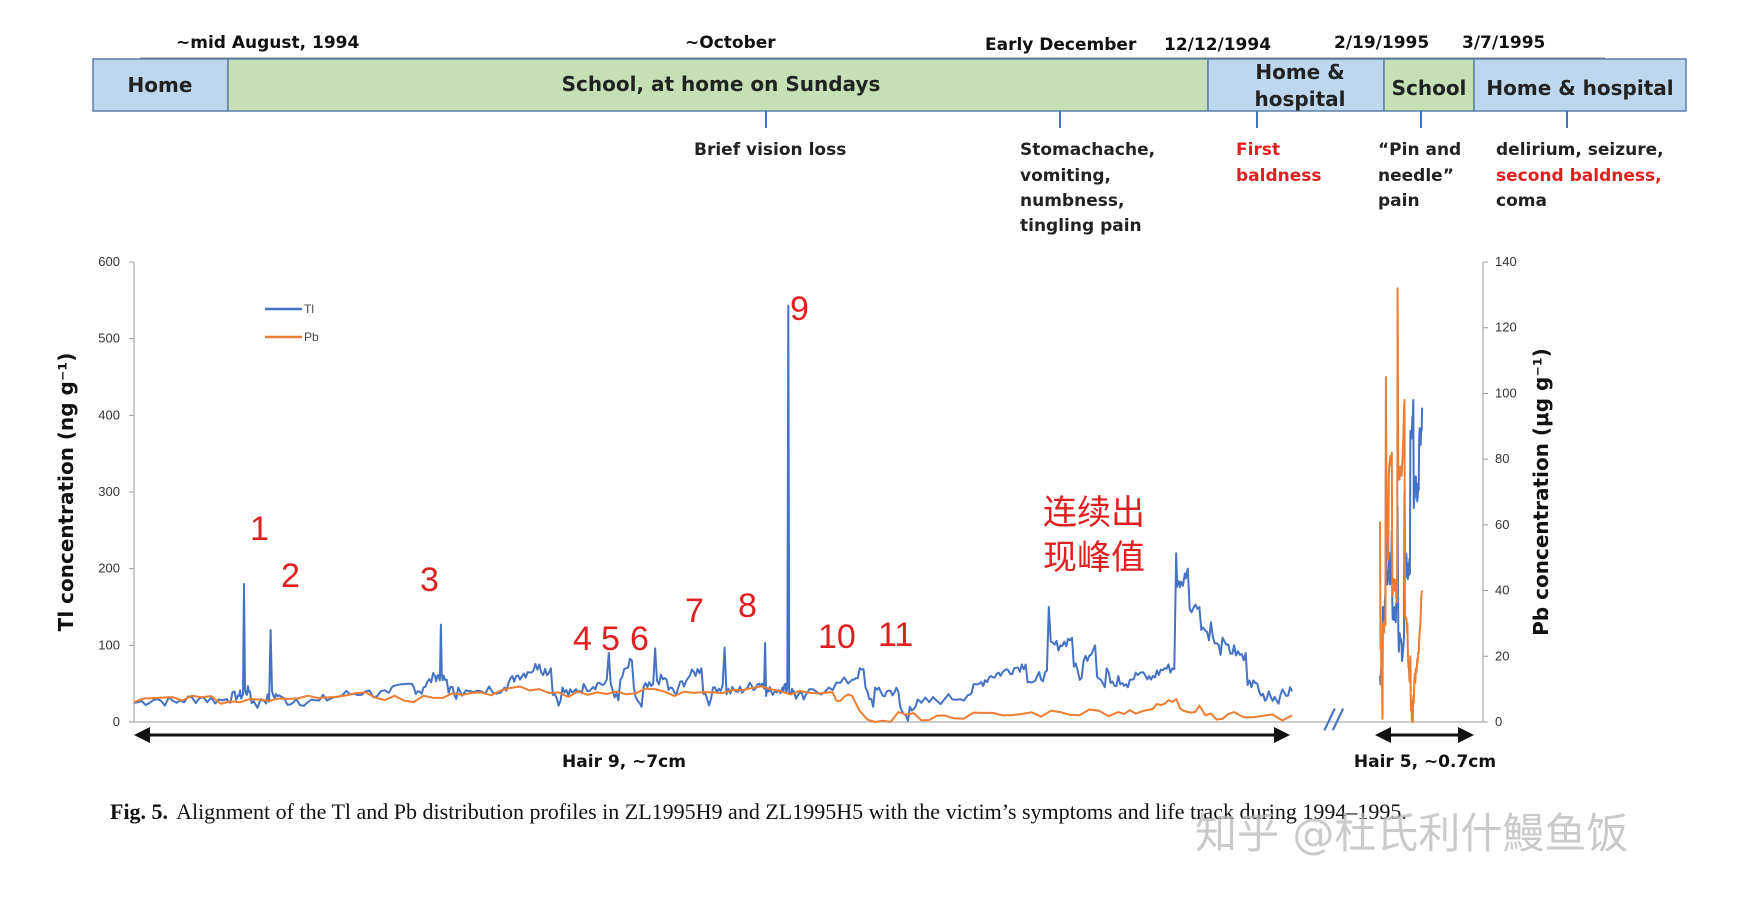 Image resolution: width=1745 pixels, height=897 pixels. Describe the element at coordinates (66, 492) in the screenshot. I see `y-axis-title-left: Tl concentration (ng g⁻¹)` at that location.